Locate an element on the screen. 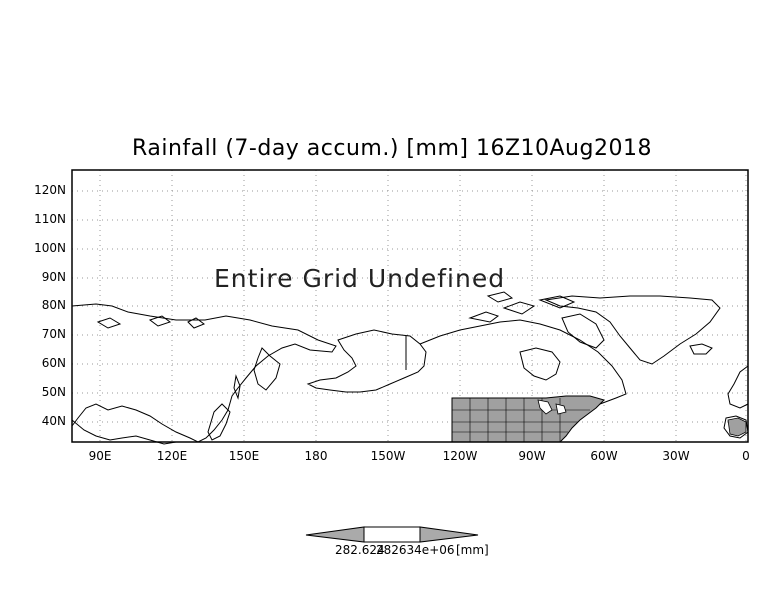 Image resolution: width=784 pixels, height=612 pixels. asia-coastline is located at coordinates (204, 373).